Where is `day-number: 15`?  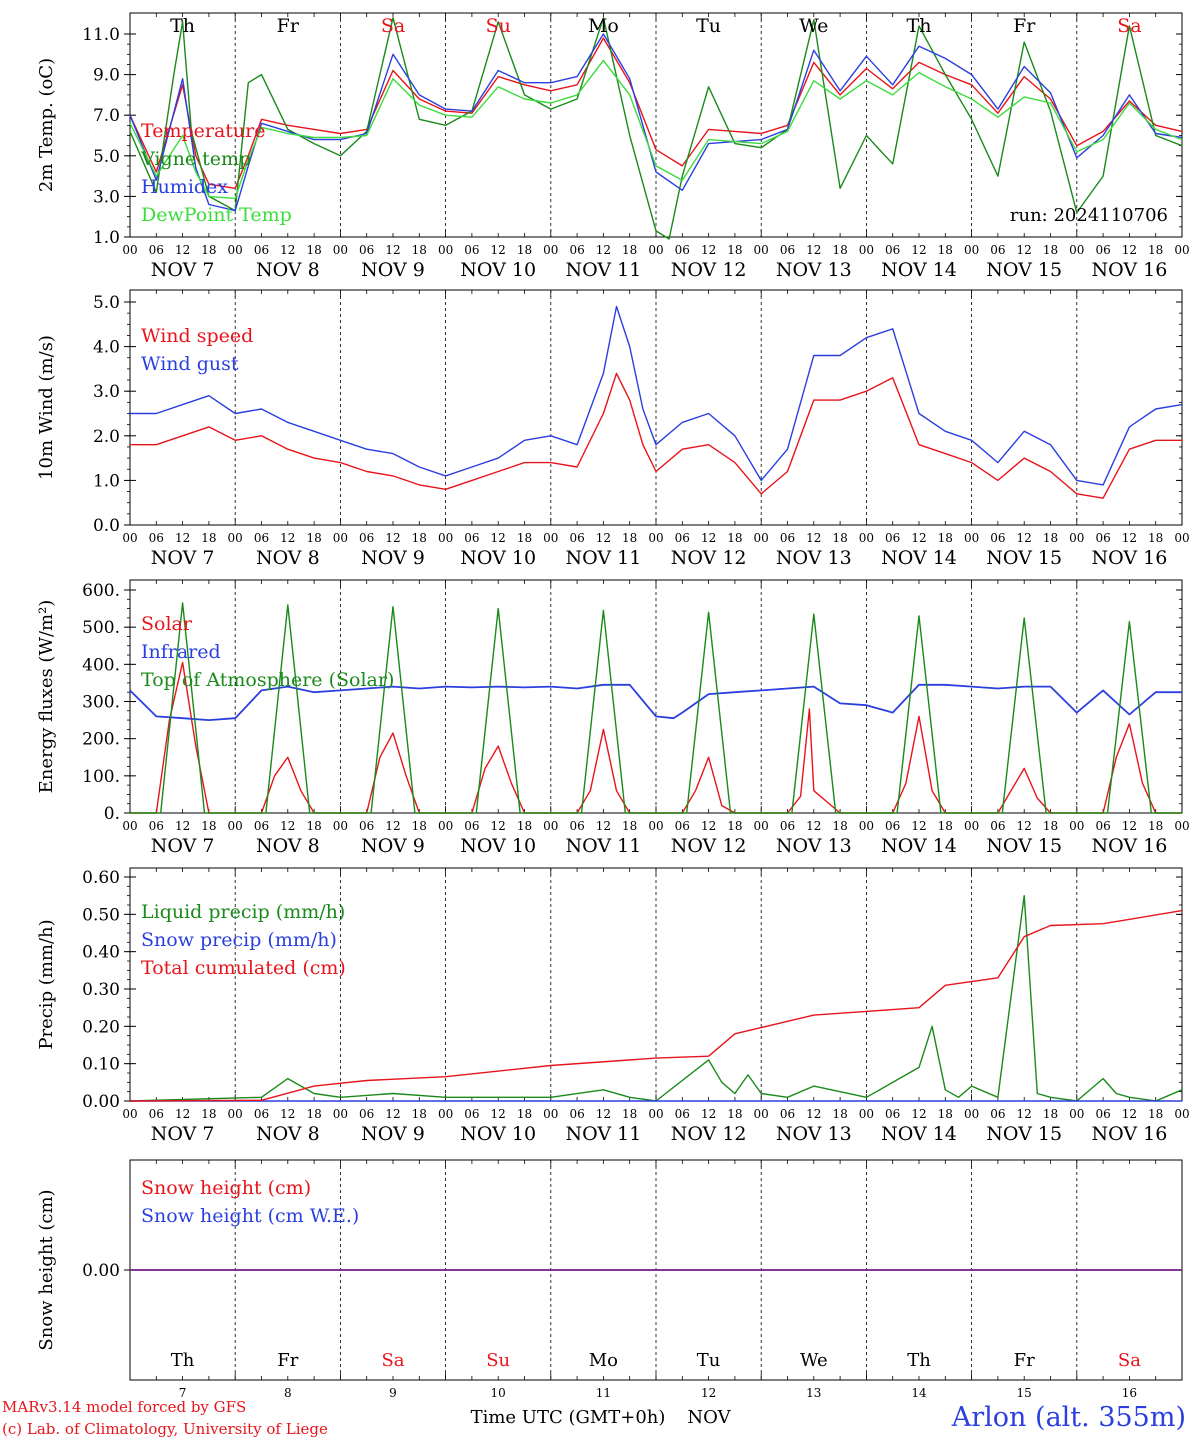 day-number: 15 is located at coordinates (1024, 1393).